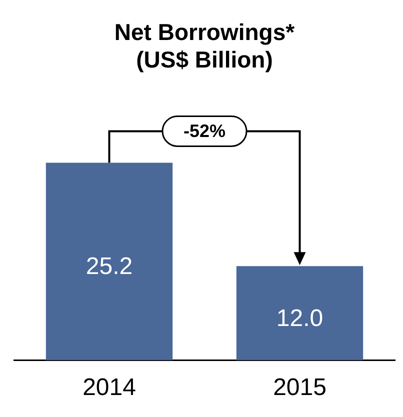 Image resolution: width=403 pixels, height=417 pixels. Describe the element at coordinates (109, 266) in the screenshot. I see `data-label: 25.2` at that location.